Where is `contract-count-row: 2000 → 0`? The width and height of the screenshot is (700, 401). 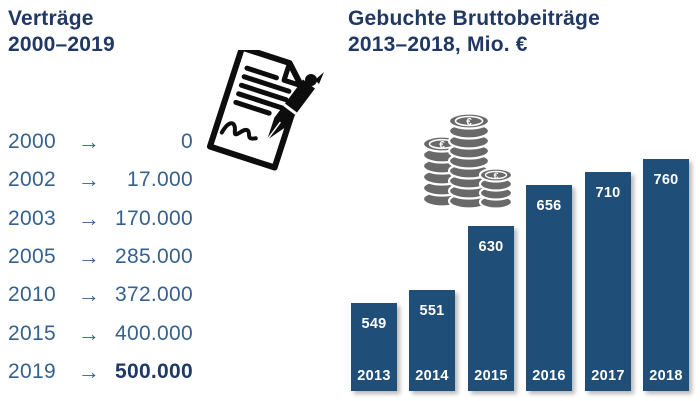
contract-count-row: 2000 → 0 is located at coordinates (100, 142).